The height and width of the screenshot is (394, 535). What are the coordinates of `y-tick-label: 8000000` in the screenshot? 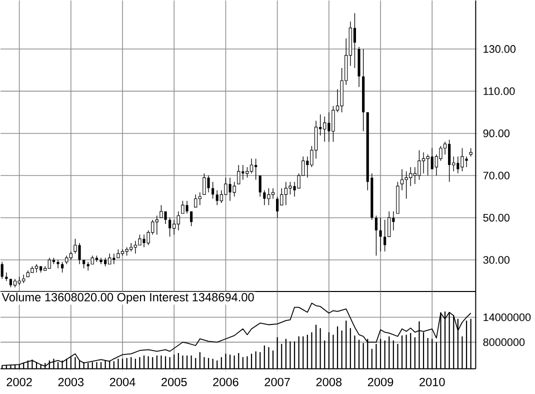 It's located at (504, 342).